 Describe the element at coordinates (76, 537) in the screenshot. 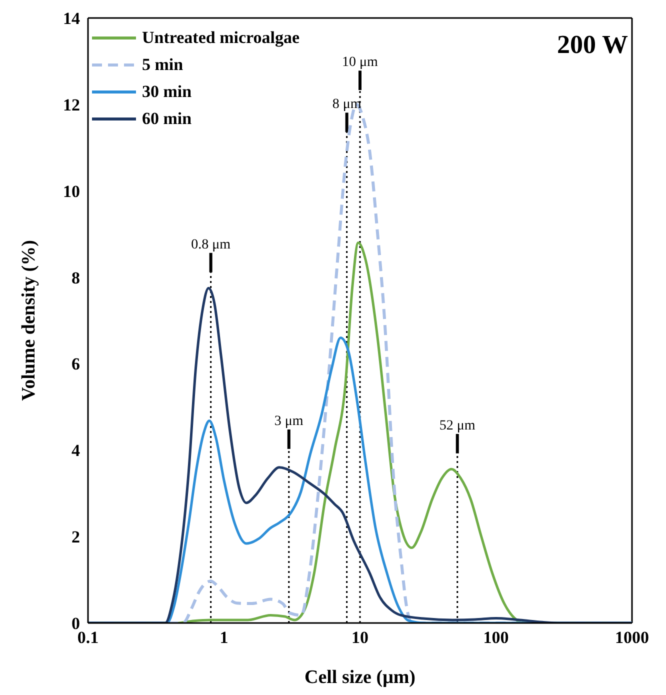

I see `y-tick-label: 2` at that location.